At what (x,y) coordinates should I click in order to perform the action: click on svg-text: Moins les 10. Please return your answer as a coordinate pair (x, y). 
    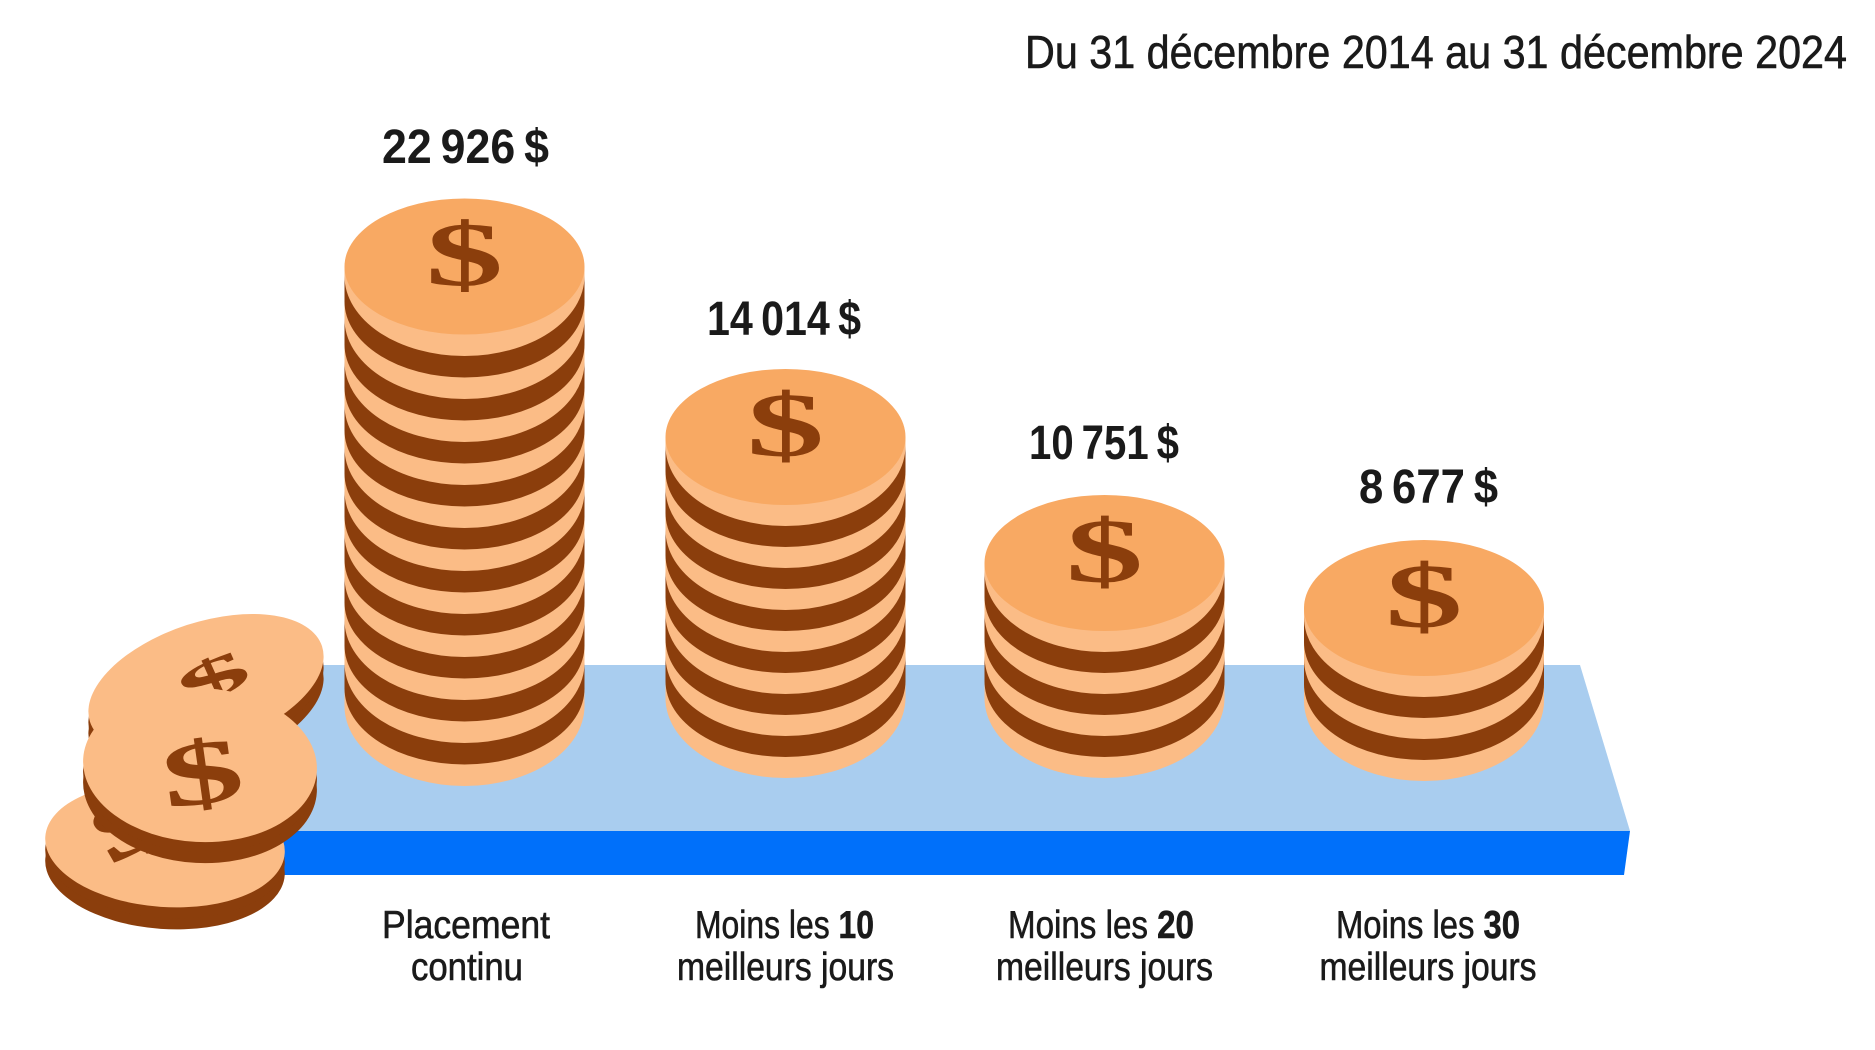
    Looking at the image, I should click on (784, 925).